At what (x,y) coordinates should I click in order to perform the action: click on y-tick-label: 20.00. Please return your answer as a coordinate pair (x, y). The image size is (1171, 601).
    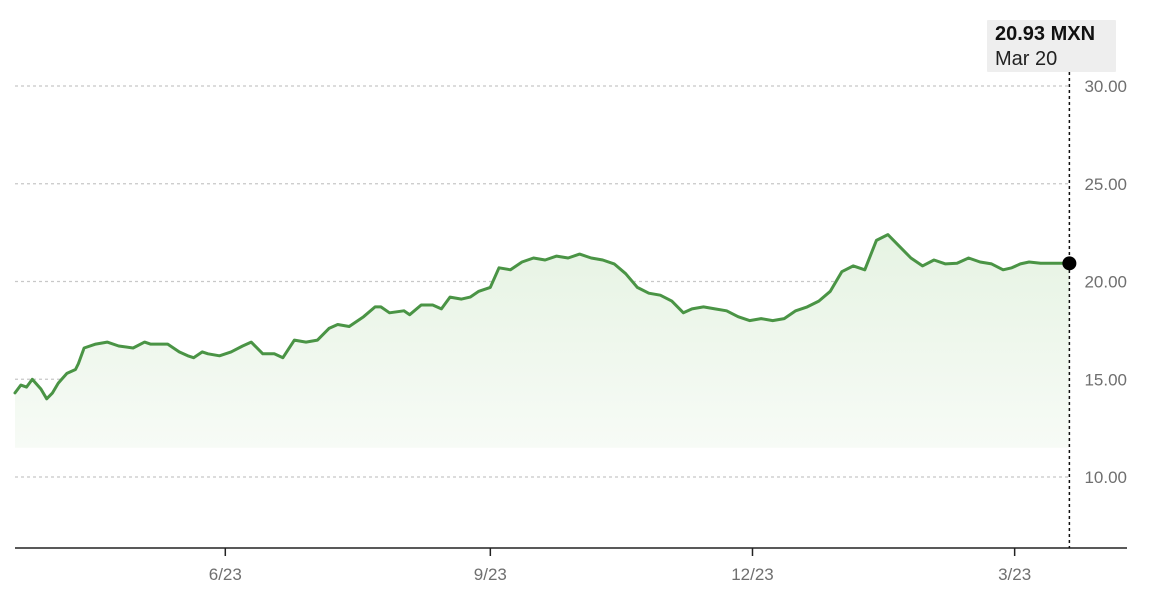
    Looking at the image, I should click on (1105, 282).